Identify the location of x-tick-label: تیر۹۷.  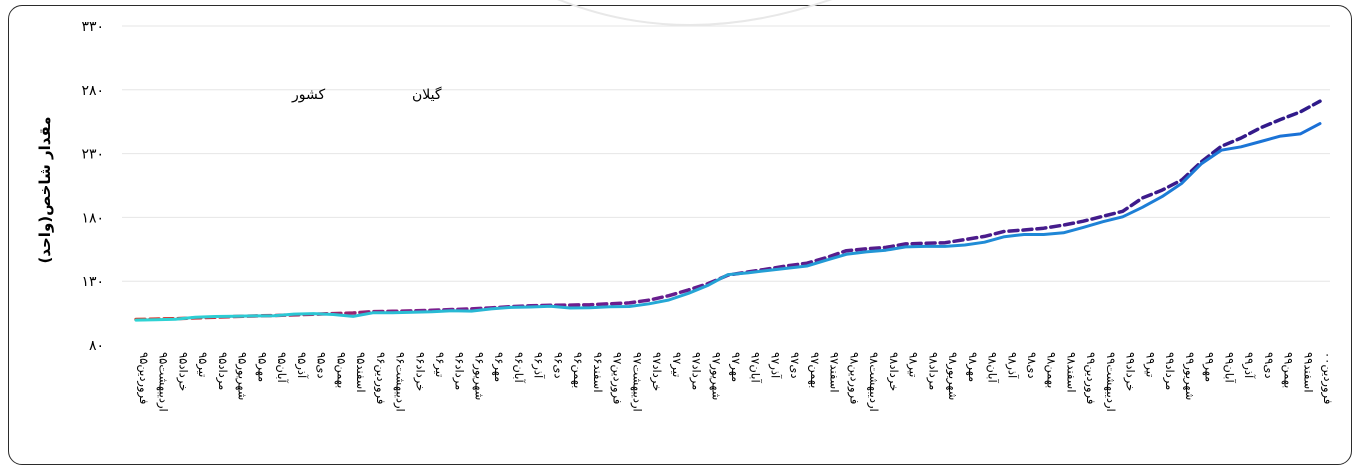
(676, 364).